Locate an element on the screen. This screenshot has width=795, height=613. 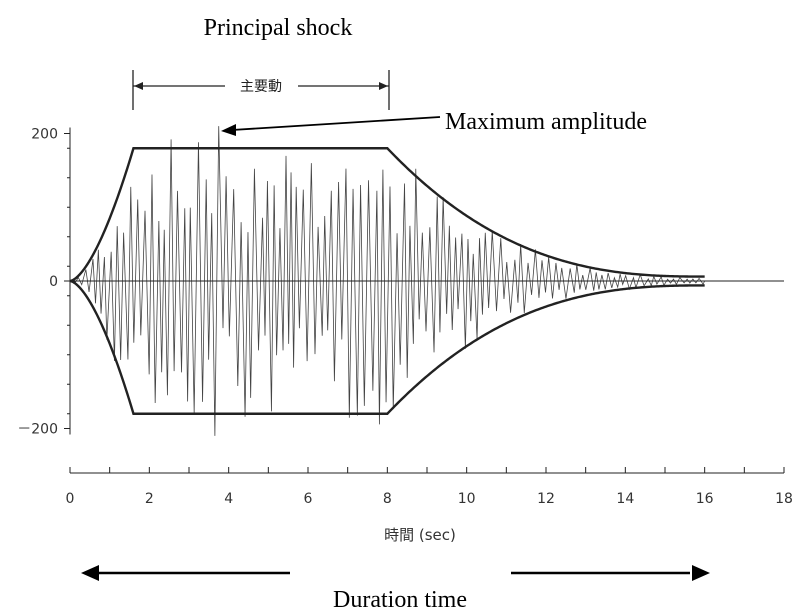
x-tick-label: 8 is located at coordinates (387, 499).